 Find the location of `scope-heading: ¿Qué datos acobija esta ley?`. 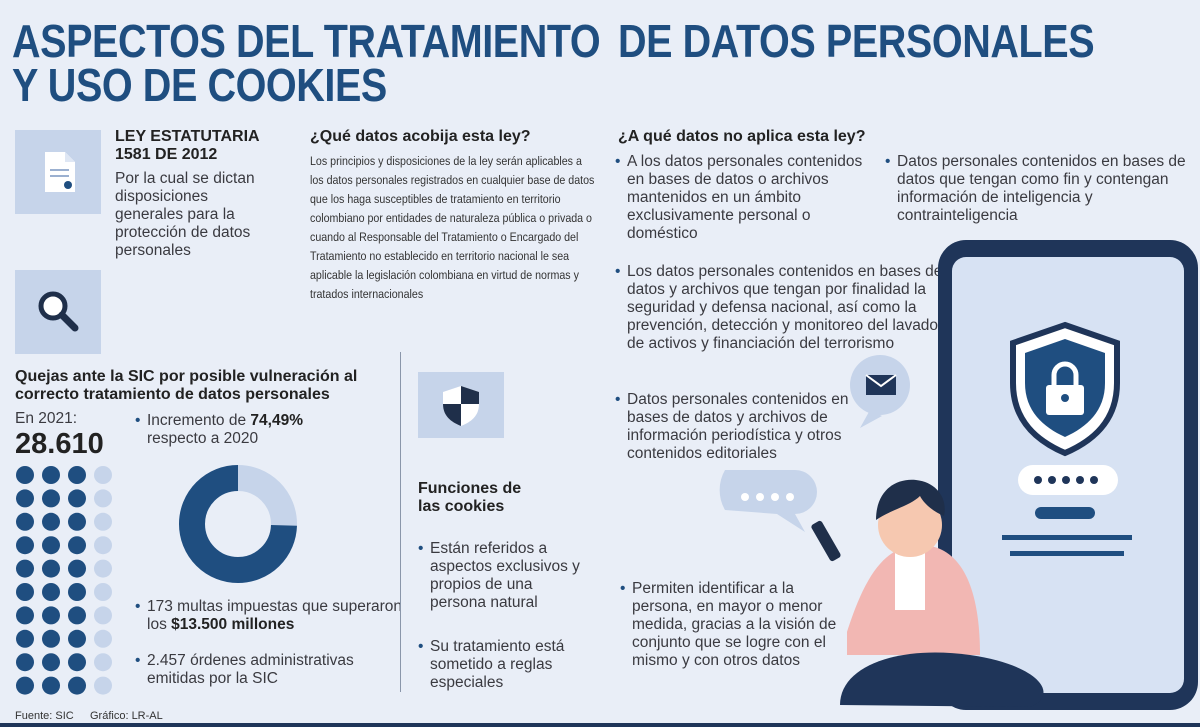

scope-heading: ¿Qué datos acobija esta ley? is located at coordinates (420, 136).